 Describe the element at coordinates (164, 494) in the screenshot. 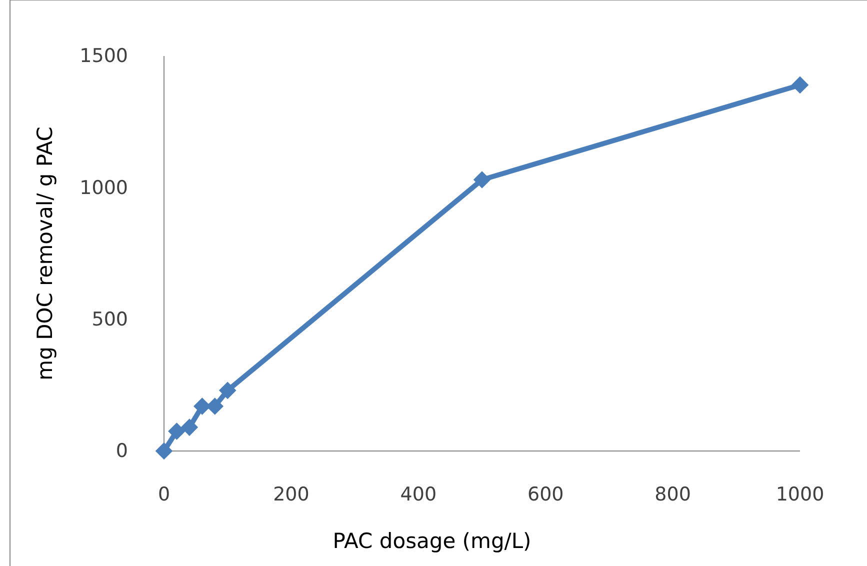

I see `x-tick-label: 0` at that location.